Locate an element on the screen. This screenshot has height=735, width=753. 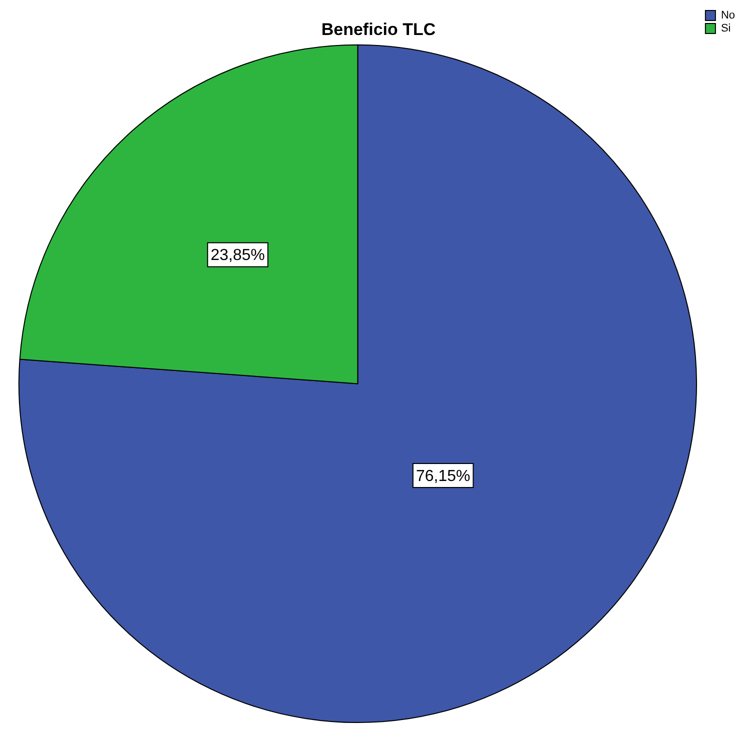
legend-label: Si is located at coordinates (725, 28).